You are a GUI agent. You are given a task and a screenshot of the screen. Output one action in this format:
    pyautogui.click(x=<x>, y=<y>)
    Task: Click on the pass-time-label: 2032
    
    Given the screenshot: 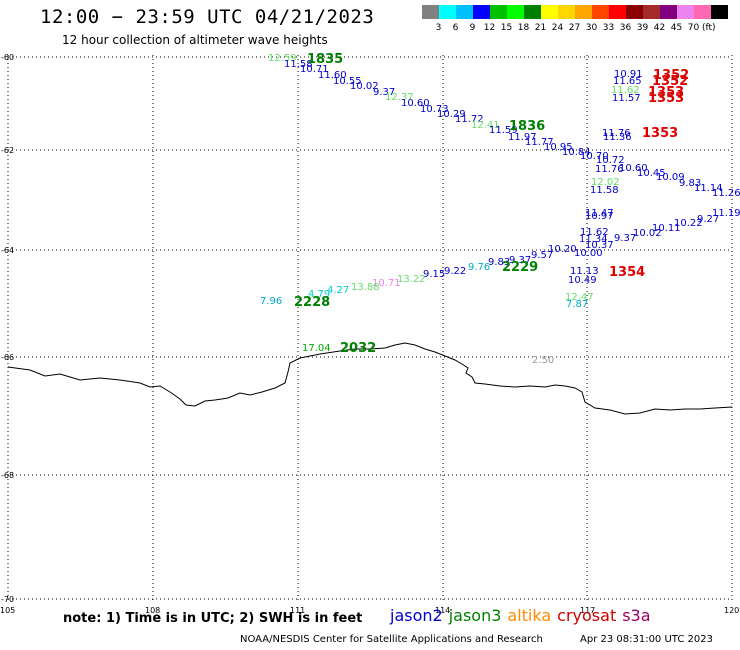 What is the action you would take?
    pyautogui.click(x=358, y=348)
    